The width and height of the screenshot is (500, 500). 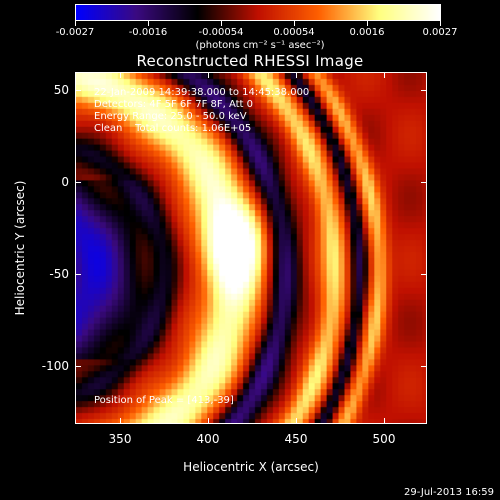 What do you see at coordinates (260, 45) in the screenshot?
I see `colorbar-units: (photons cm⁻² s⁻¹ asec⁻²)` at bounding box center [260, 45].